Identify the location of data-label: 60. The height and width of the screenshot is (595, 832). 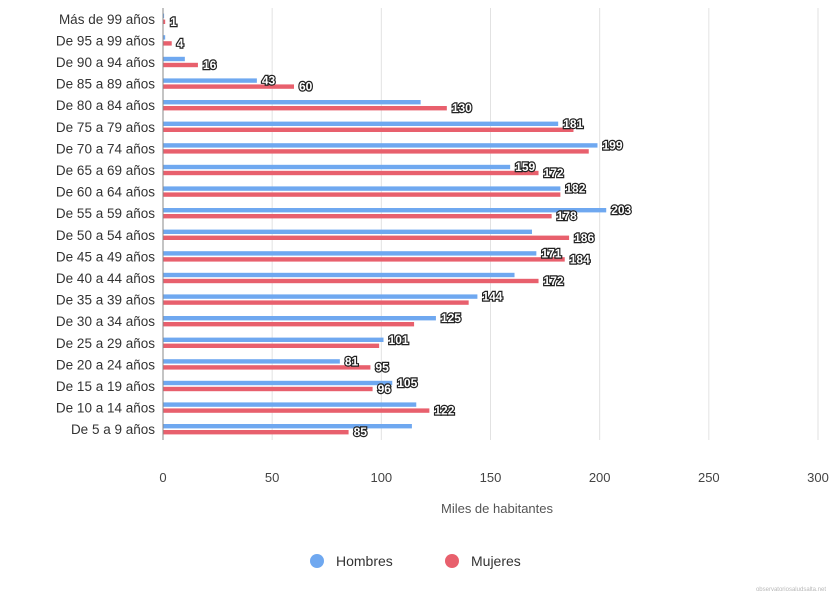
(306, 87).